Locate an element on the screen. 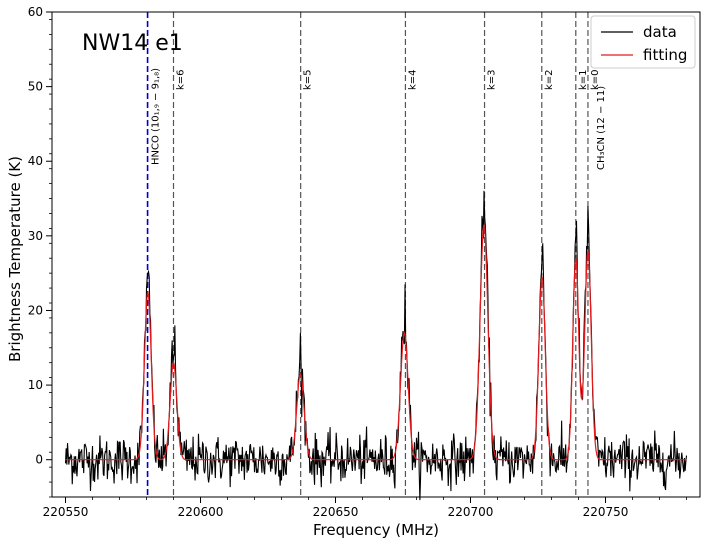 This screenshot has width=710, height=545. k-marker-label: k=4 is located at coordinates (412, 79).